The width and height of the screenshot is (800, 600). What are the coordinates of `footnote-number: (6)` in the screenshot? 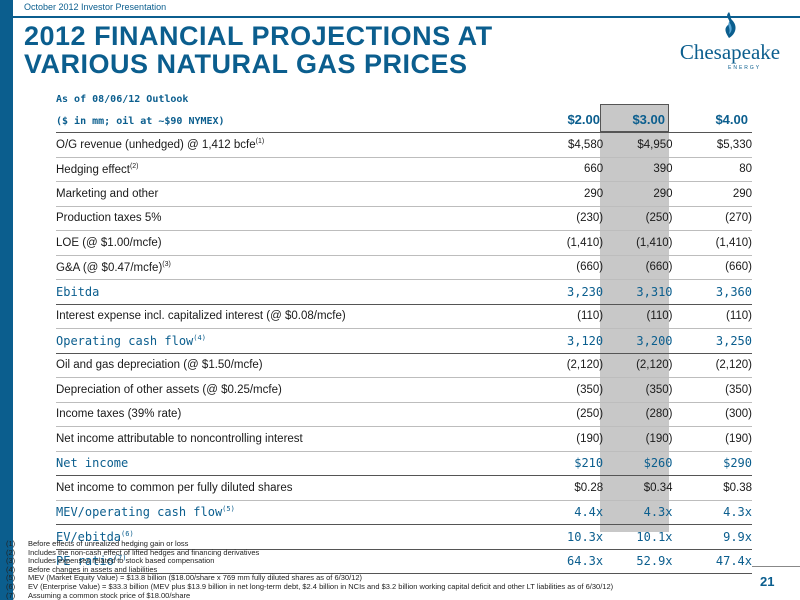 It's located at (11, 586).